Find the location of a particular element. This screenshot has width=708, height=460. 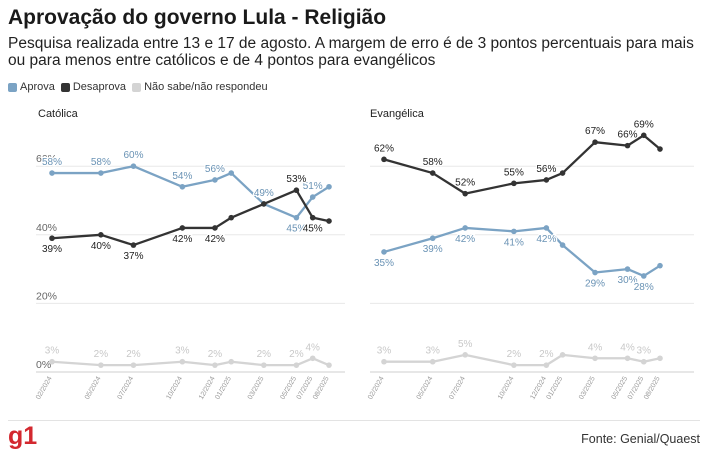

data-label-aprova: 56% is located at coordinates (215, 169).